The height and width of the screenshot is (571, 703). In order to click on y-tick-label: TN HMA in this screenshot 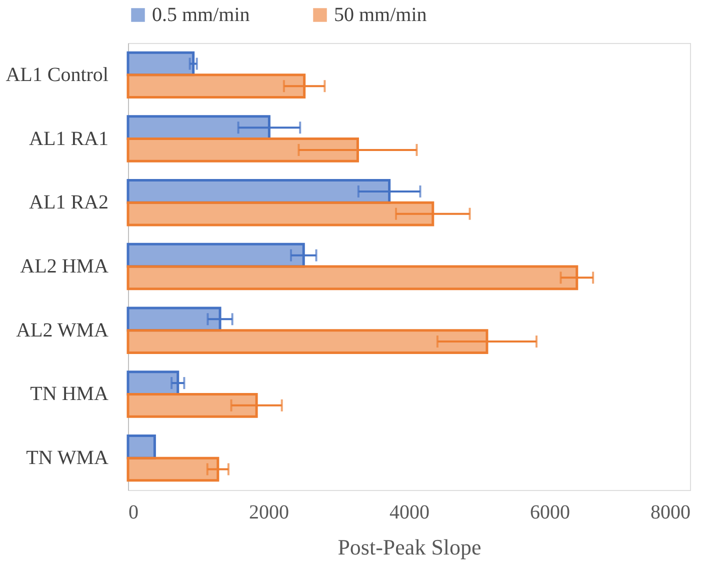, I will do `click(70, 394)`.